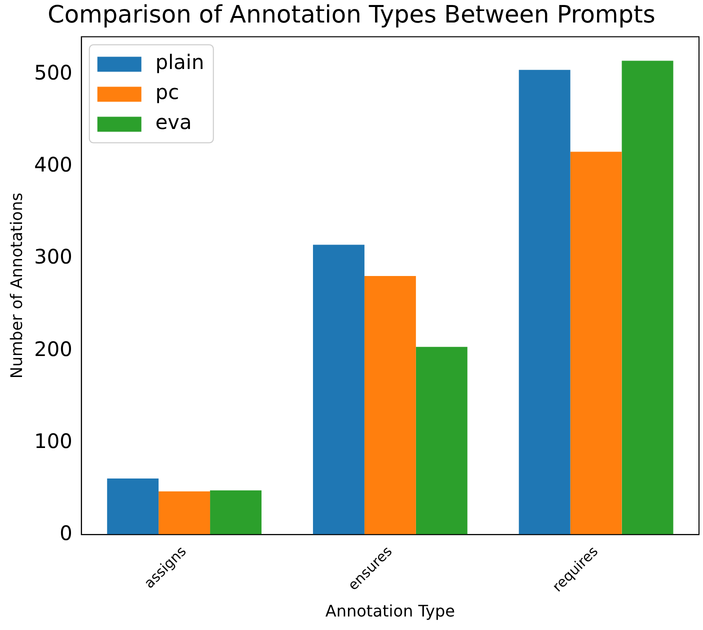  Describe the element at coordinates (390, 611) in the screenshot. I see `x-axis-title: Annotation Type` at that location.